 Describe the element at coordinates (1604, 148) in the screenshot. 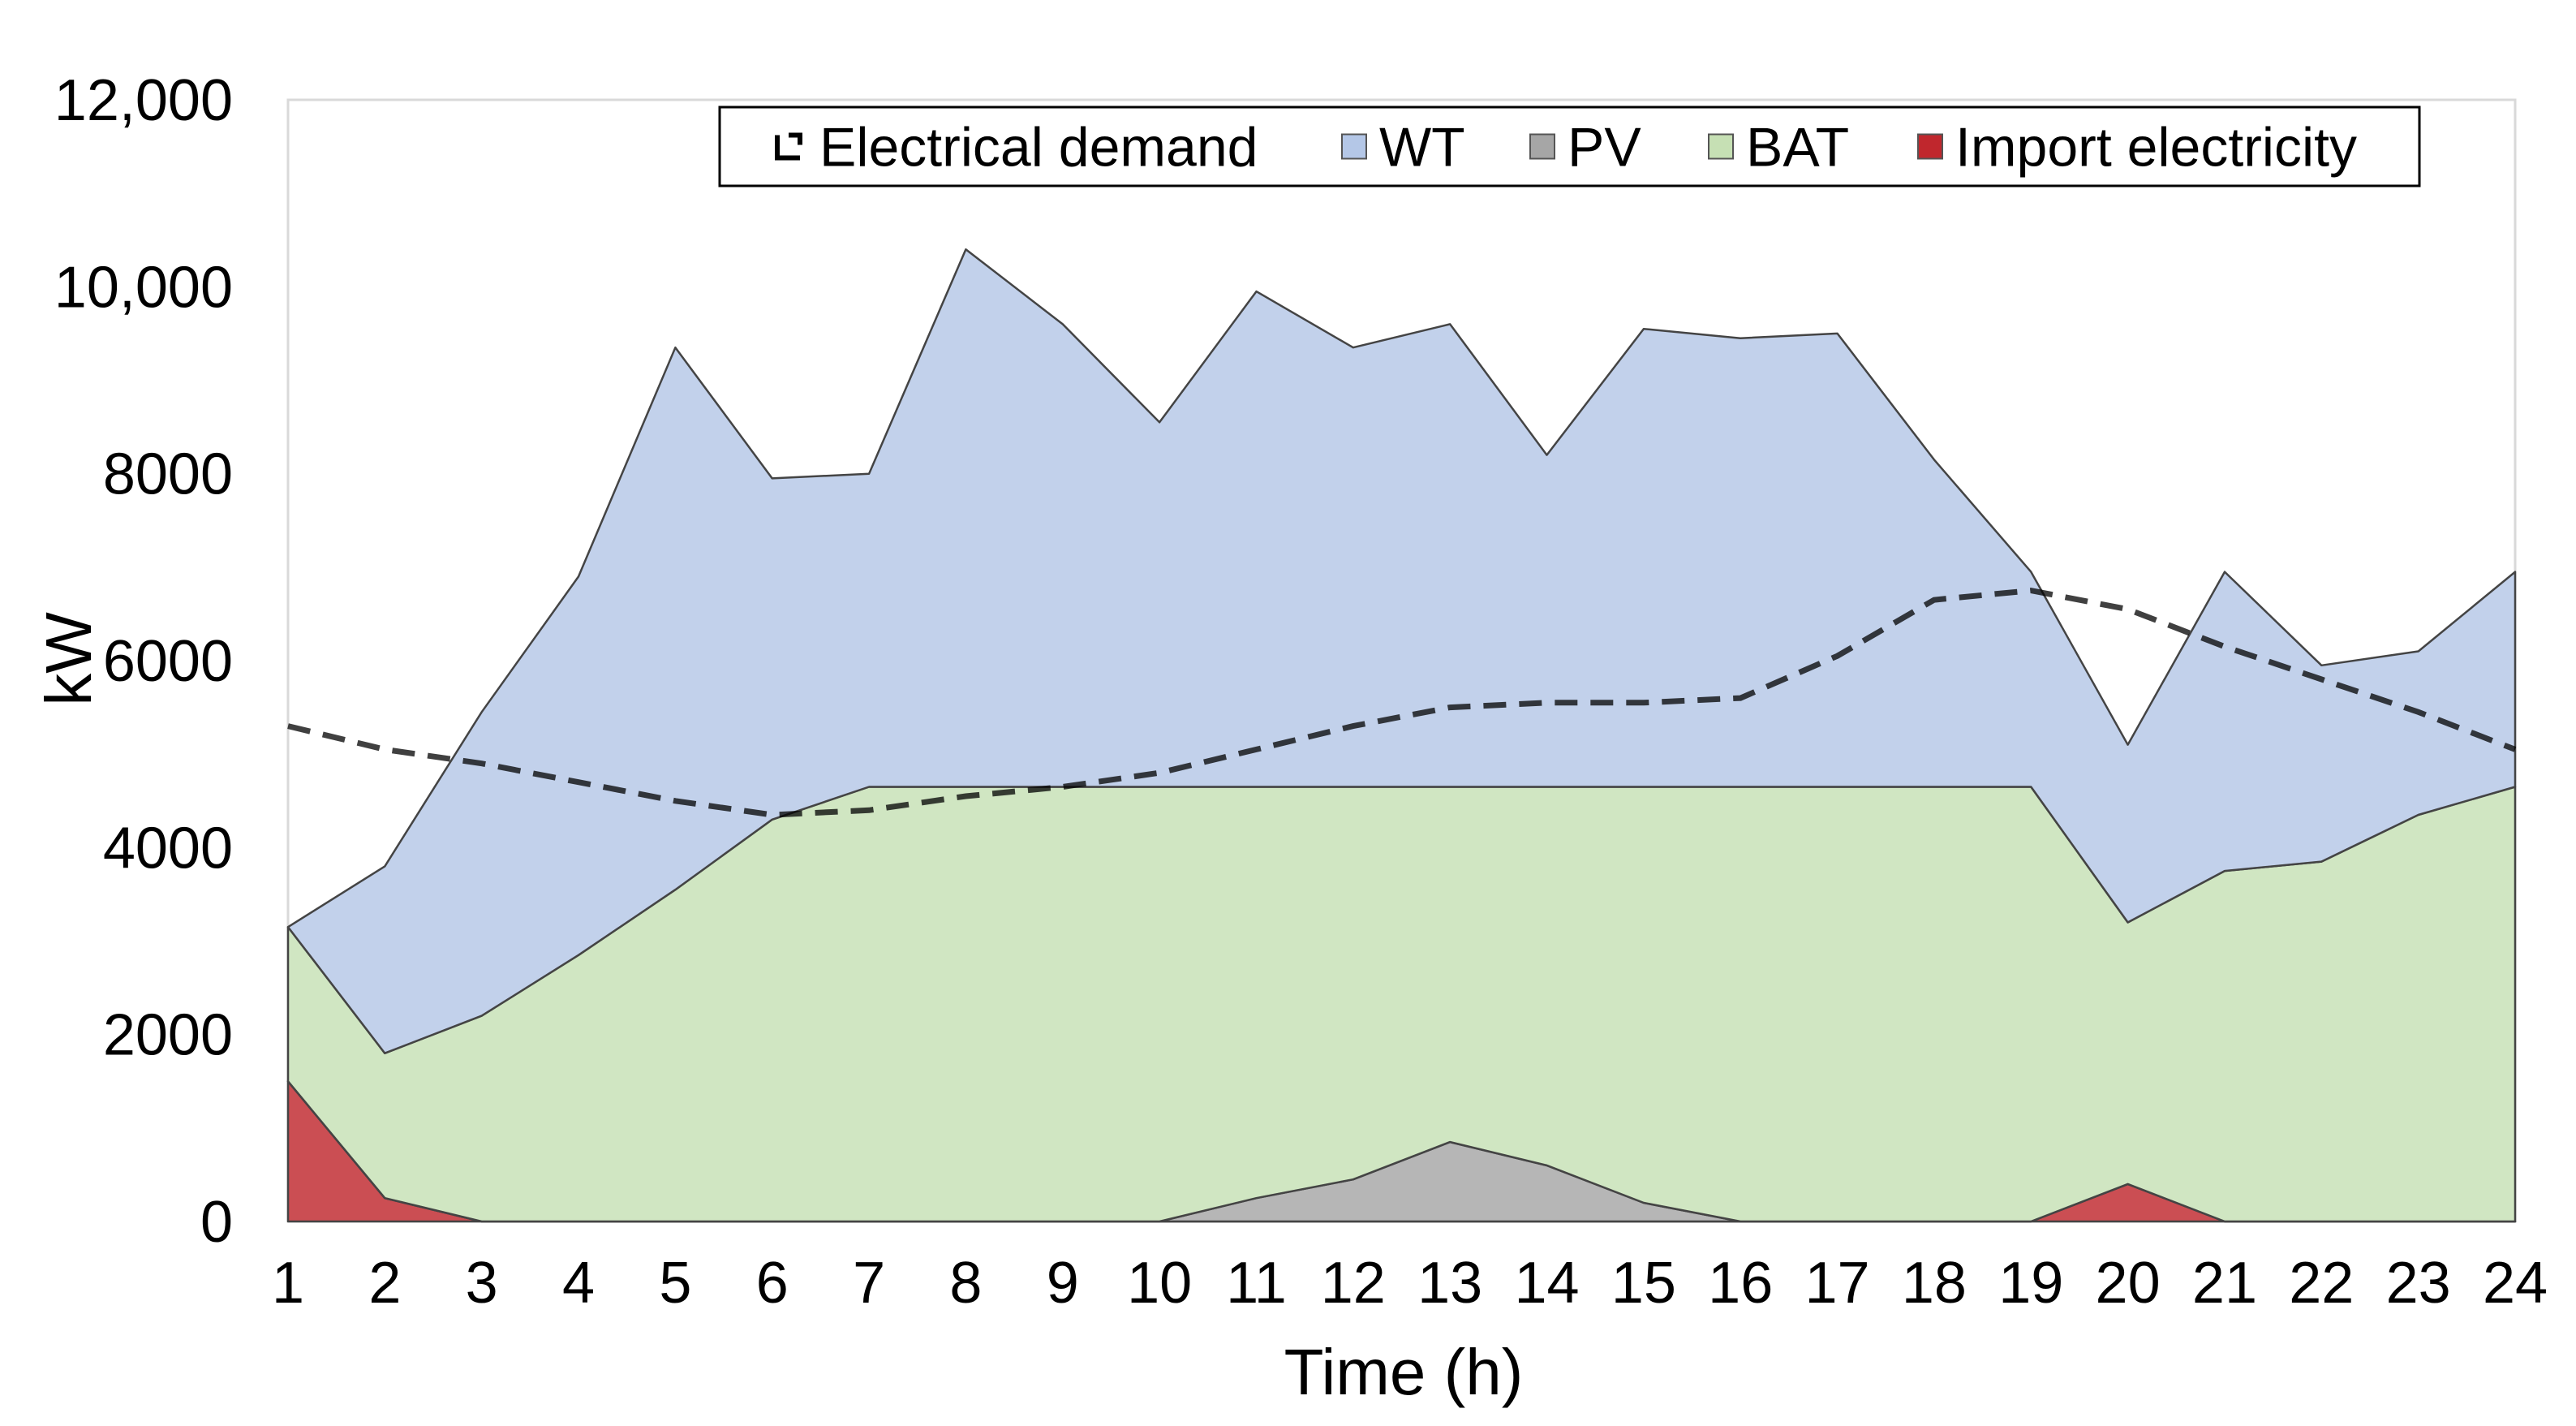

I see `legend-label-pv: PV` at that location.